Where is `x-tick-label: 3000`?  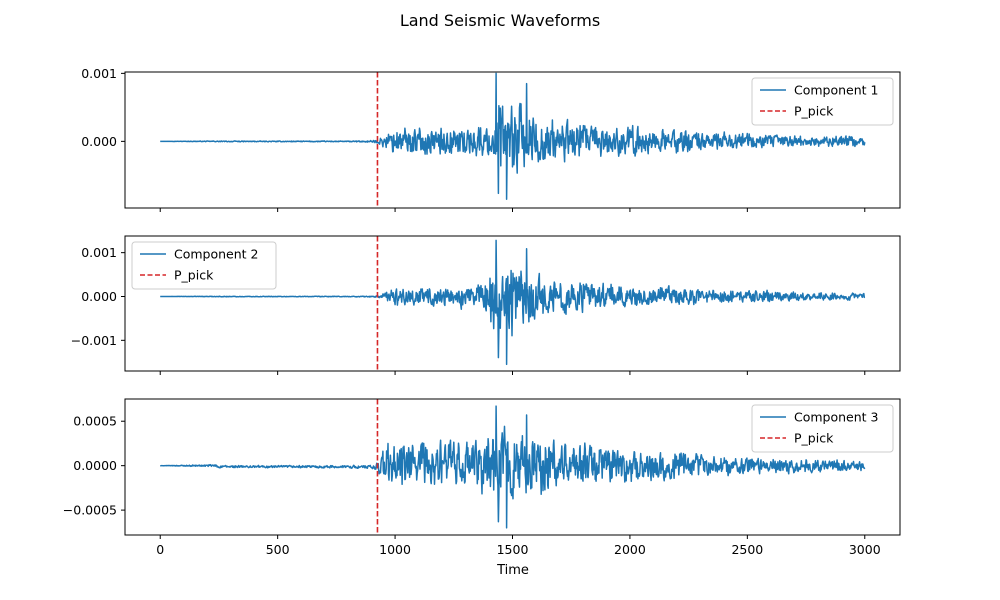
x-tick-label: 3000 is located at coordinates (865, 549).